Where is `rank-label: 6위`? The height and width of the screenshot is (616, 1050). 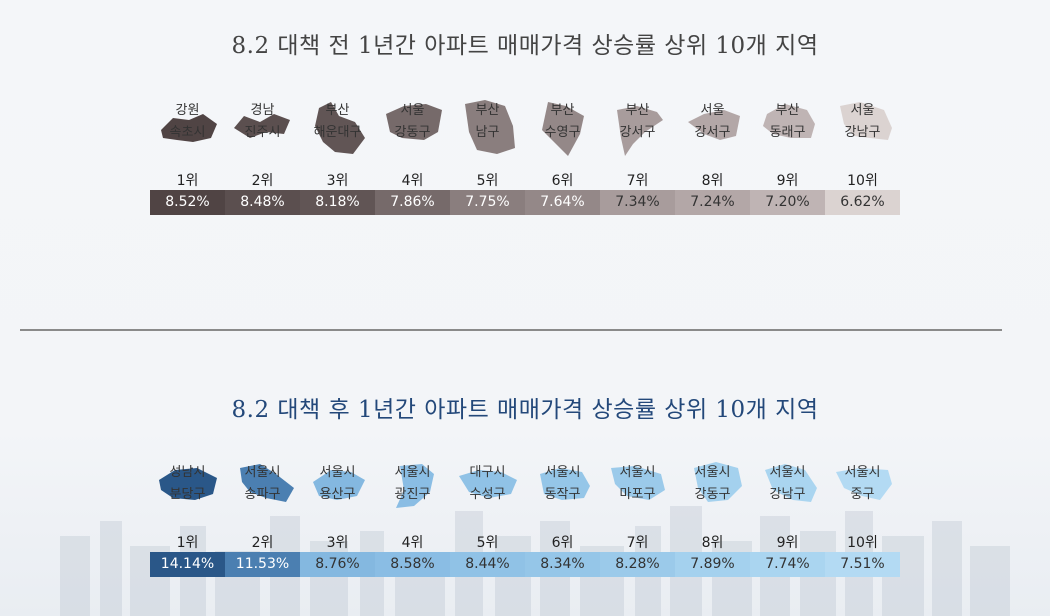 rank-label: 6위 is located at coordinates (562, 181).